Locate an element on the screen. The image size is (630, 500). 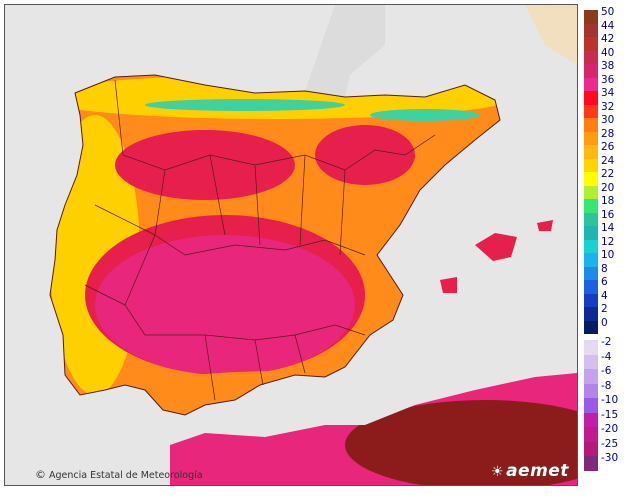
legend-label: 24 is located at coordinates (608, 160).